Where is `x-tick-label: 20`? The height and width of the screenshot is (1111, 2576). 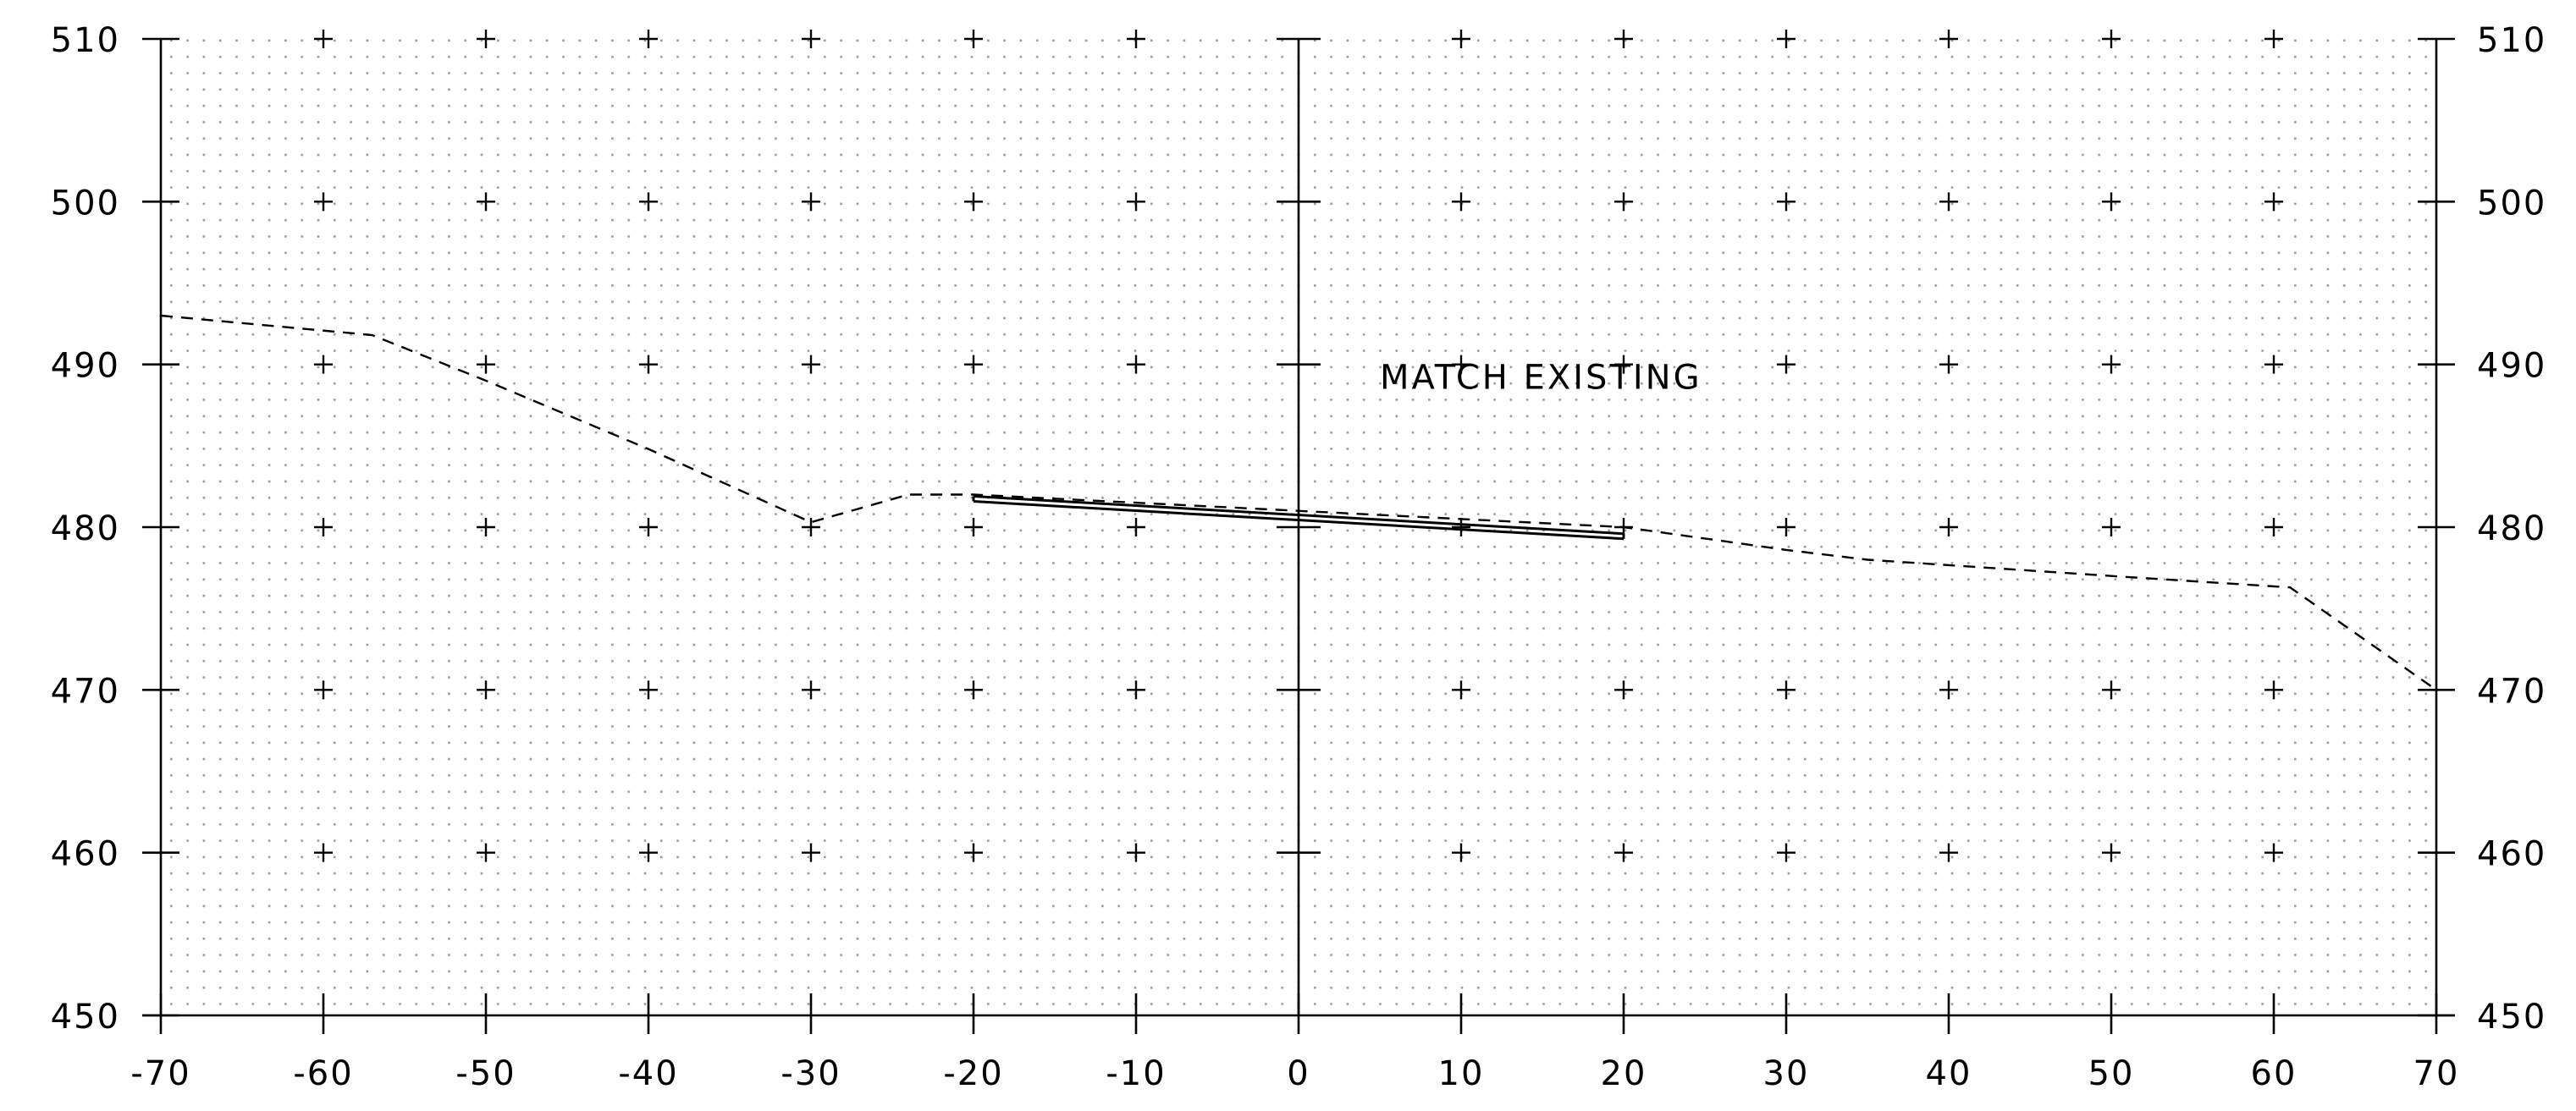 x-tick-label: 20 is located at coordinates (1624, 1073).